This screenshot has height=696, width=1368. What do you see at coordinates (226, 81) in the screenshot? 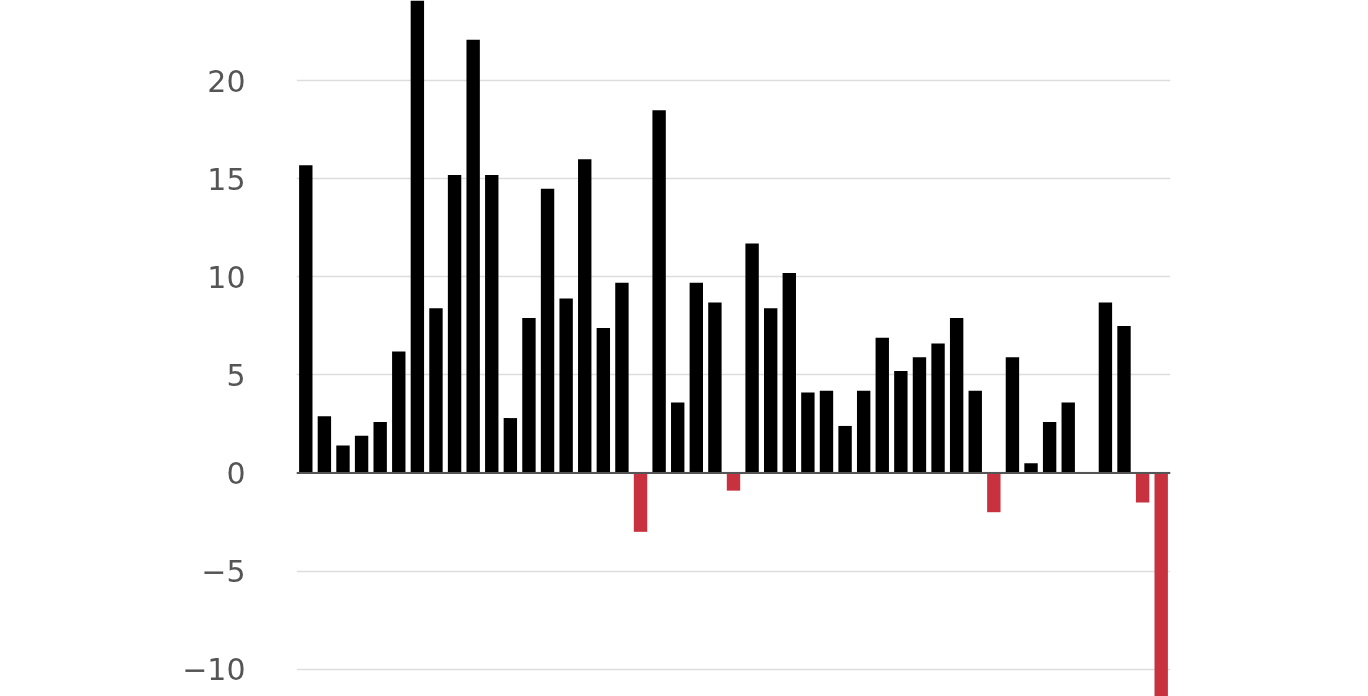
I see `y-tick-label: 20` at bounding box center [226, 81].